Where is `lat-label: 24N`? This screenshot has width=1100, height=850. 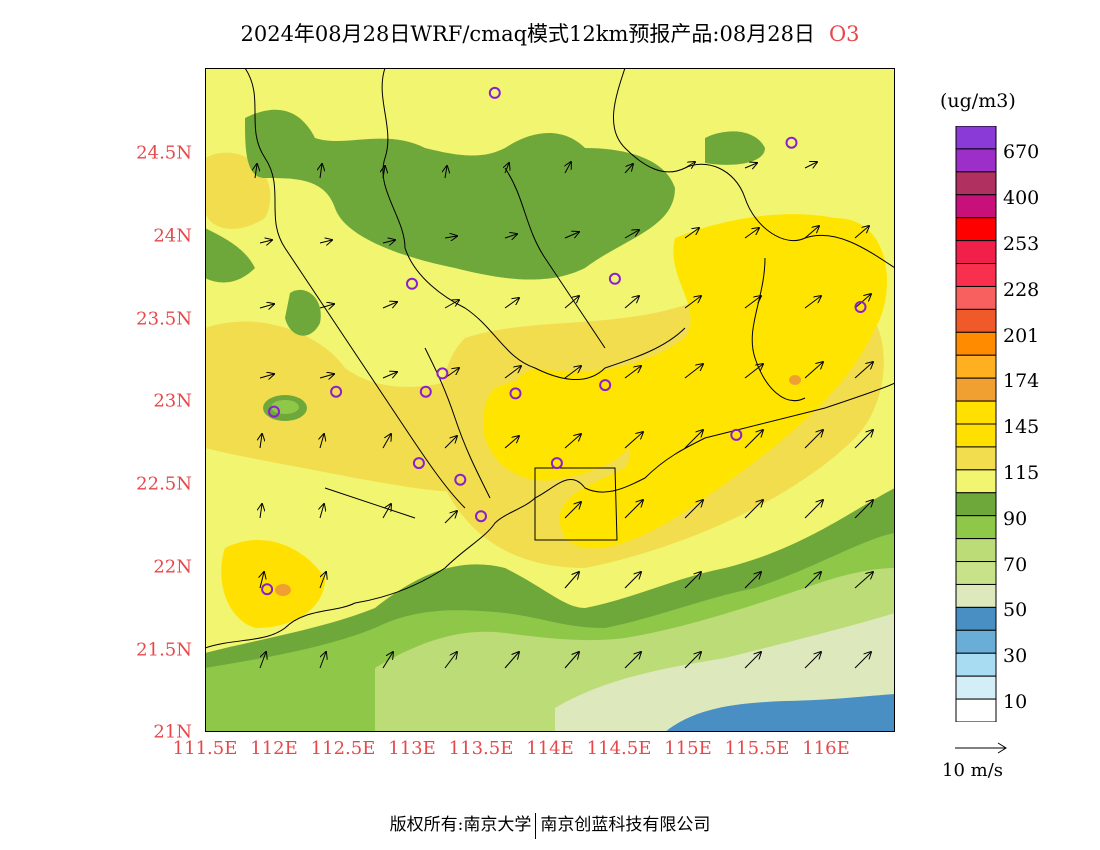
lat-label: 24N is located at coordinates (172, 236).